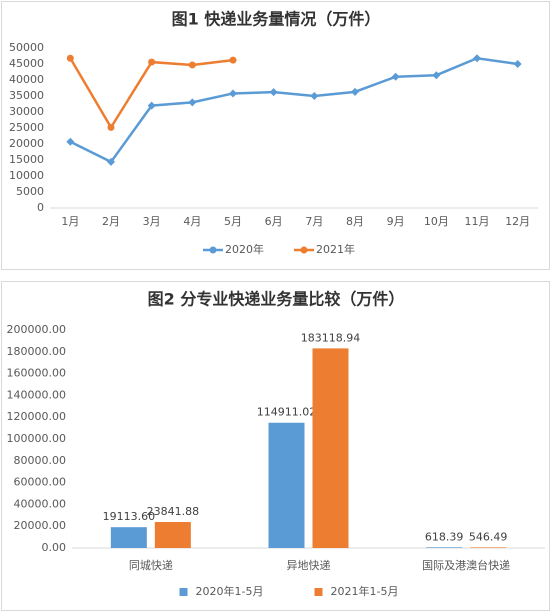  What do you see at coordinates (26, 159) in the screenshot?
I see `y-tick-label: 15000` at bounding box center [26, 159].